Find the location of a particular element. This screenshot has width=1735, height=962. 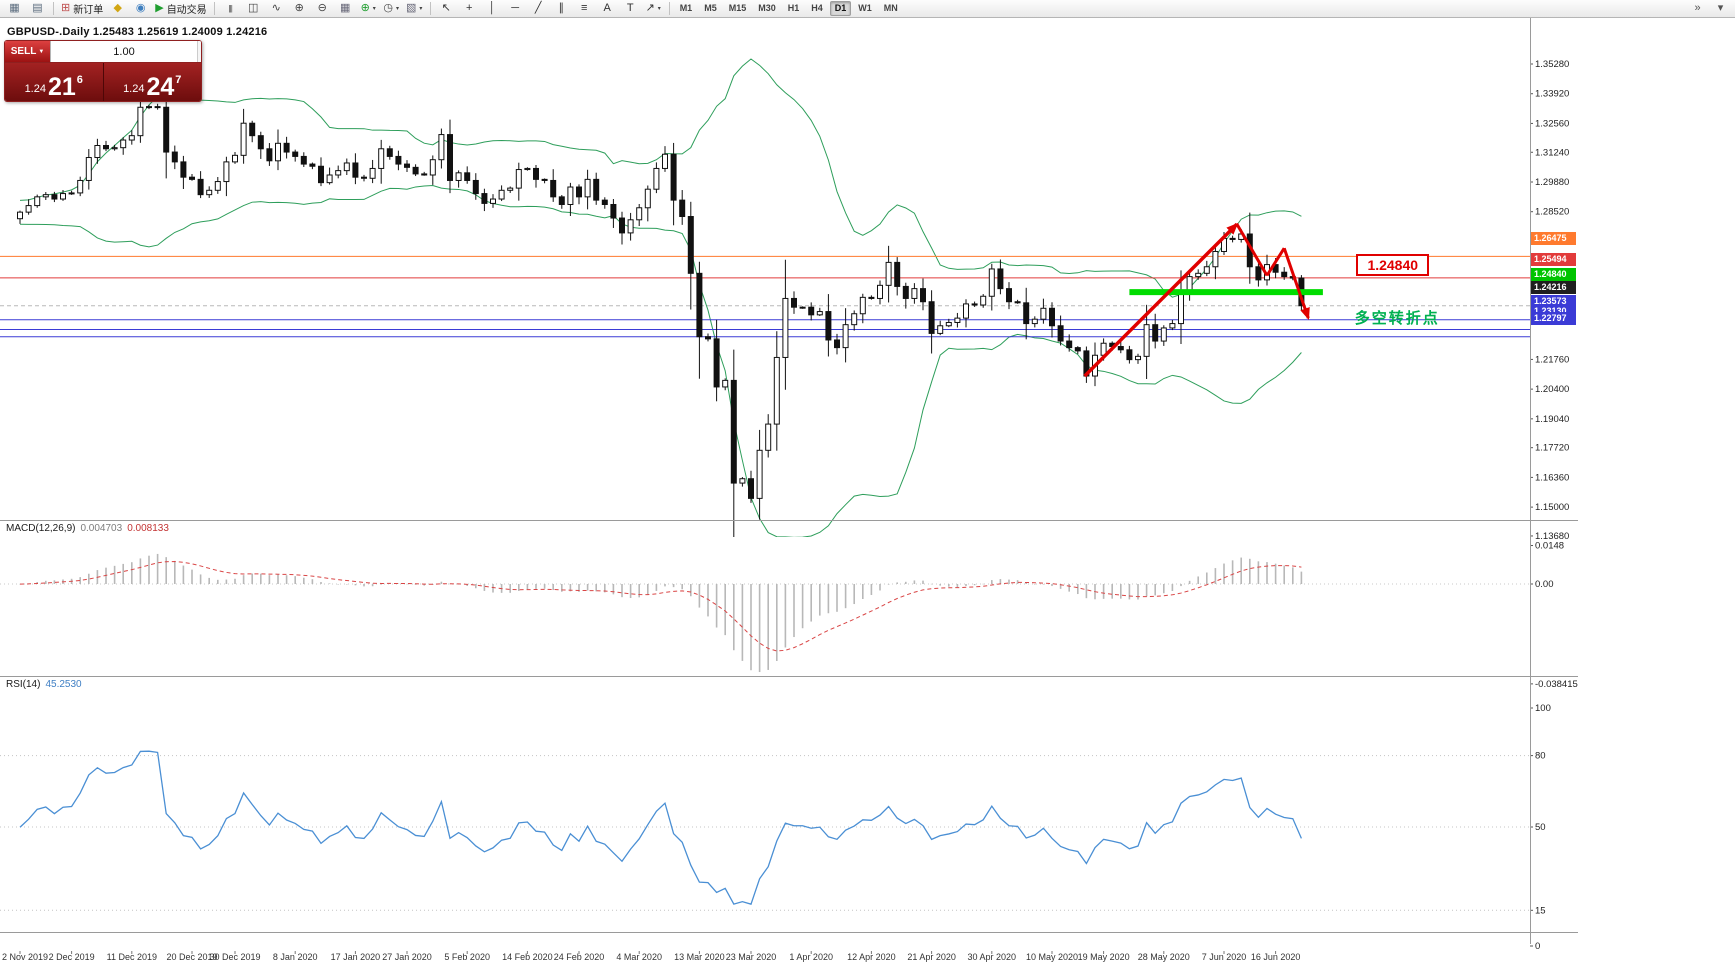

timeframe-button-m15: M15 is located at coordinates (737, 8).